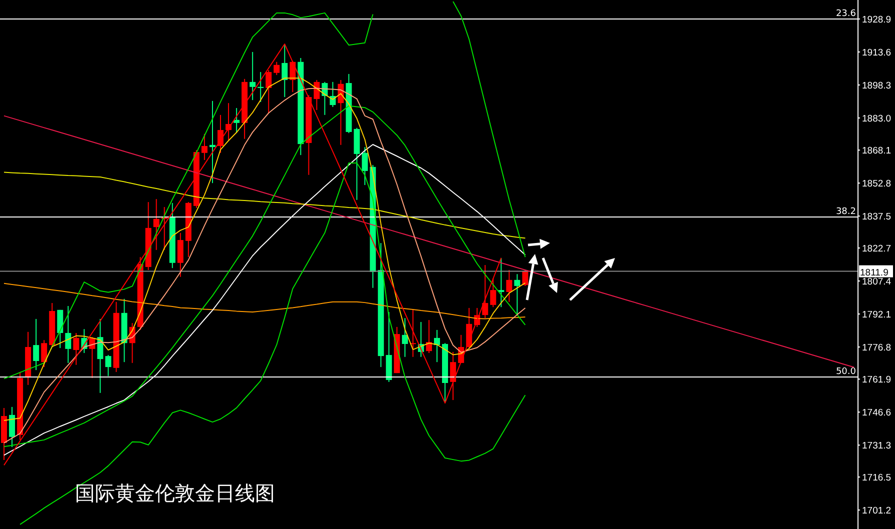 The width and height of the screenshot is (895, 529). Describe the element at coordinates (877, 282) in the screenshot. I see `y-tick-label: 1807.4` at that location.